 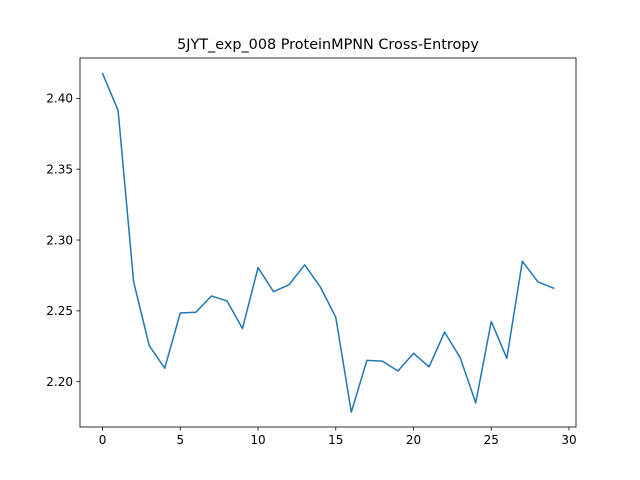 What do you see at coordinates (328, 45) in the screenshot?
I see `chart-title: 5JYT_exp_008 ProteinMPNN Cross-Entropy` at bounding box center [328, 45].